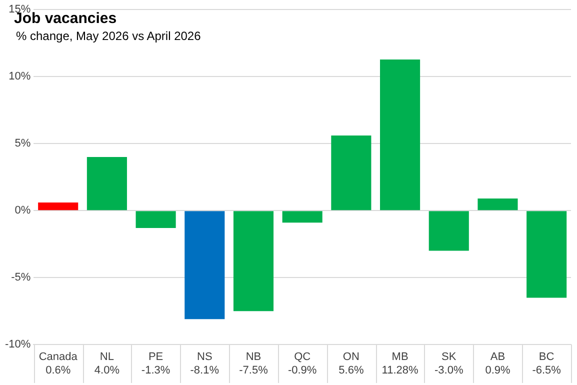  Describe the element at coordinates (400, 357) in the screenshot. I see `x-tick-label: MB` at that location.